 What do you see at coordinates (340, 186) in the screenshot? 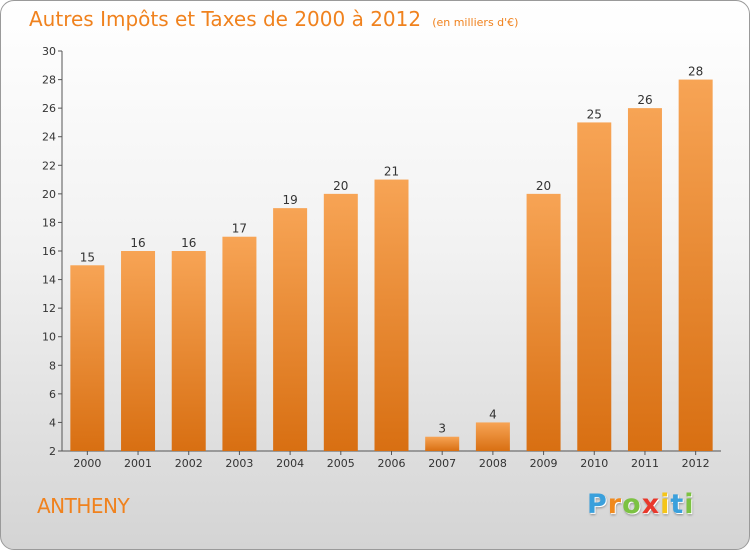
I see `data-label-2005: 20` at bounding box center [340, 186].